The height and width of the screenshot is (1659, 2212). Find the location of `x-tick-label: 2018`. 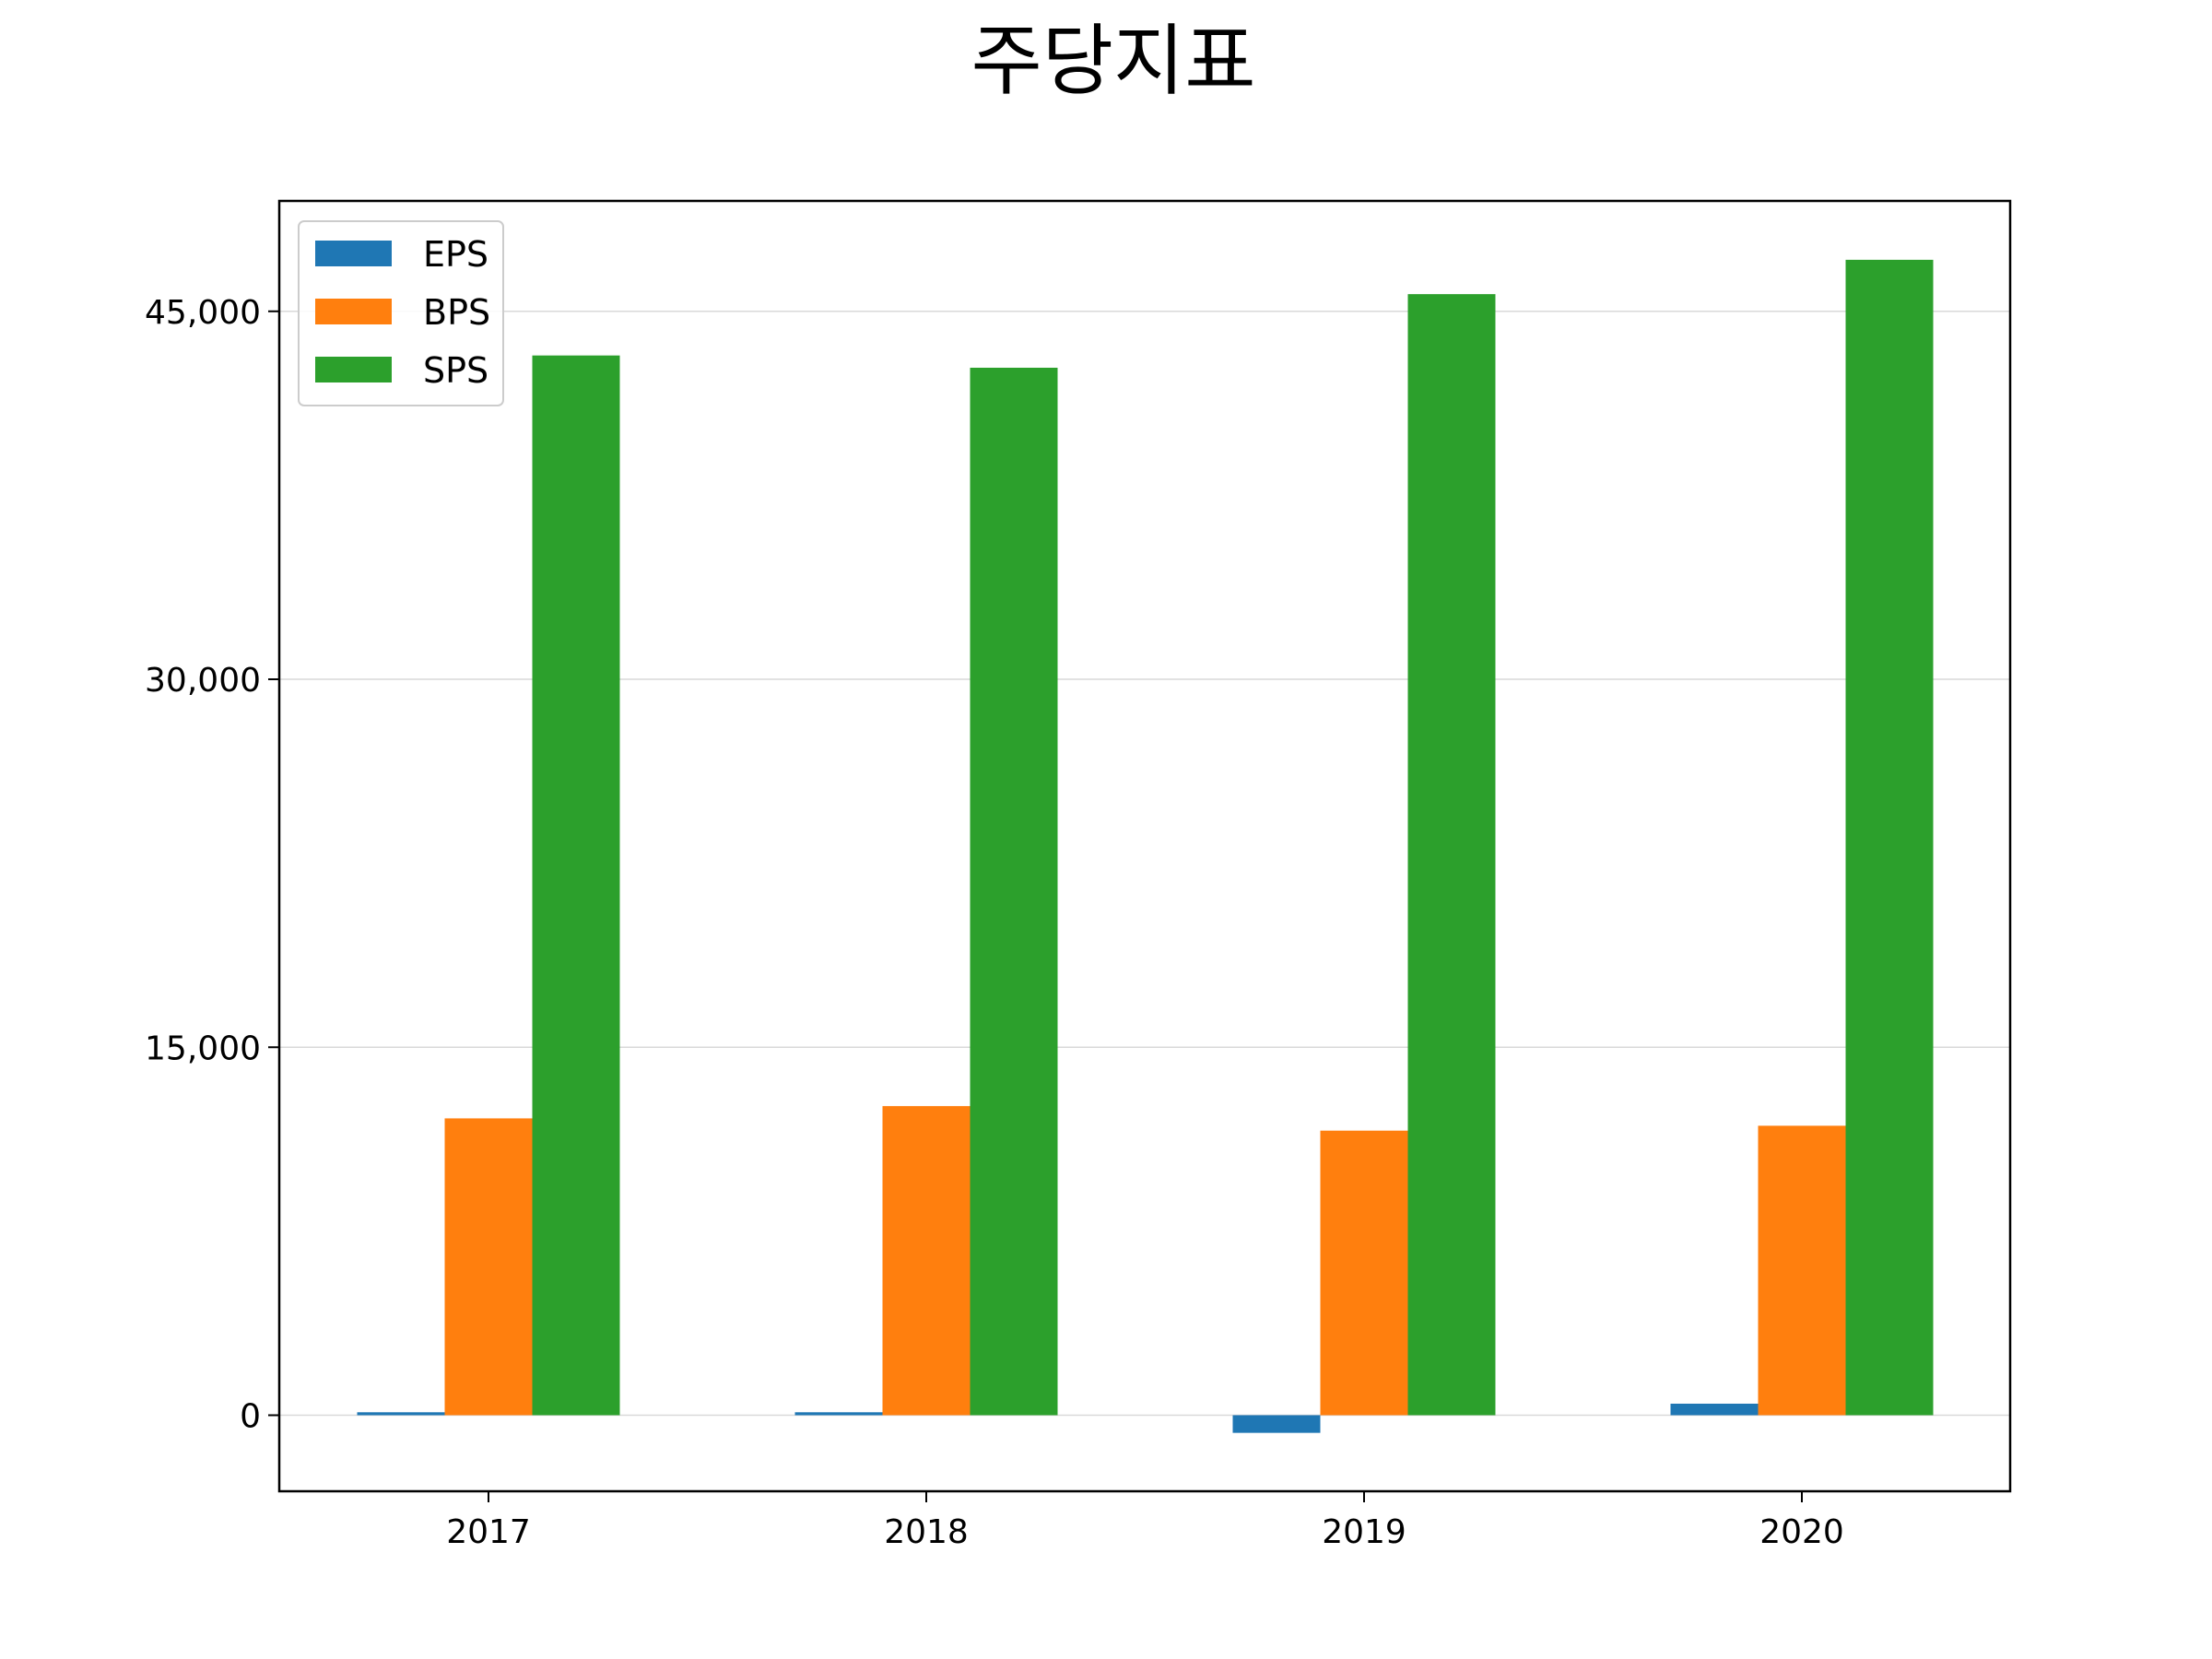

x-tick-label: 2018 is located at coordinates (926, 1532).